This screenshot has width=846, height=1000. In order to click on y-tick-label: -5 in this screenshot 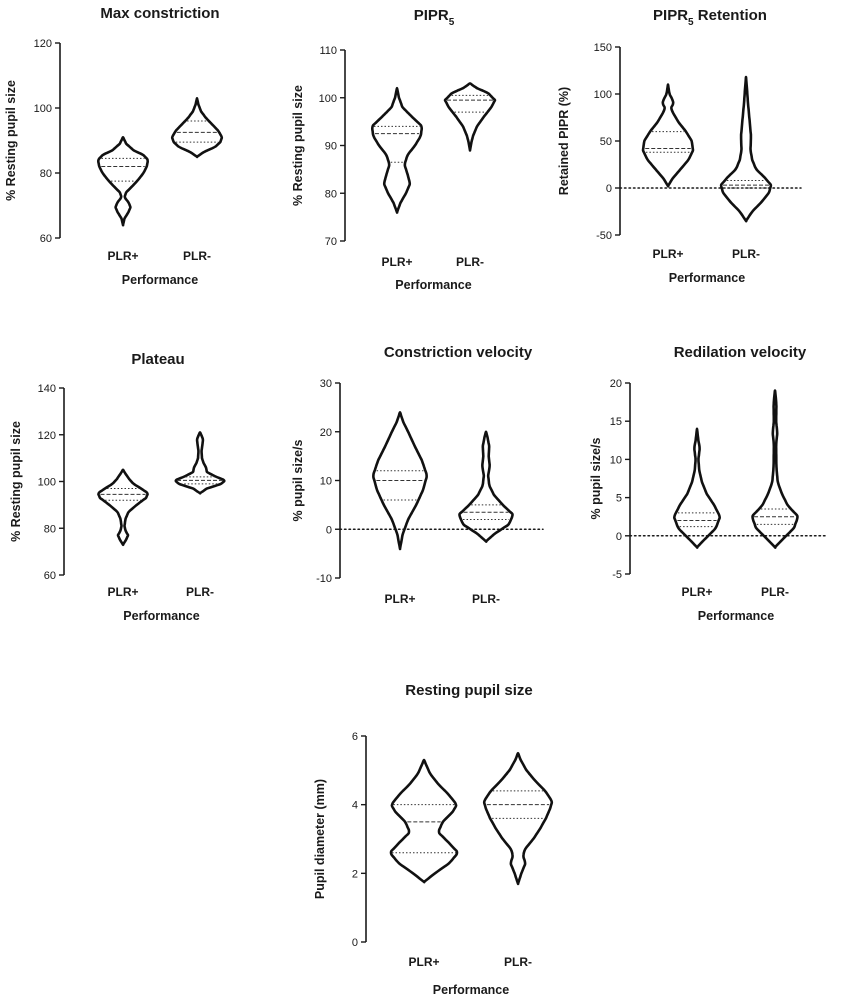, I will do `click(617, 575)`.